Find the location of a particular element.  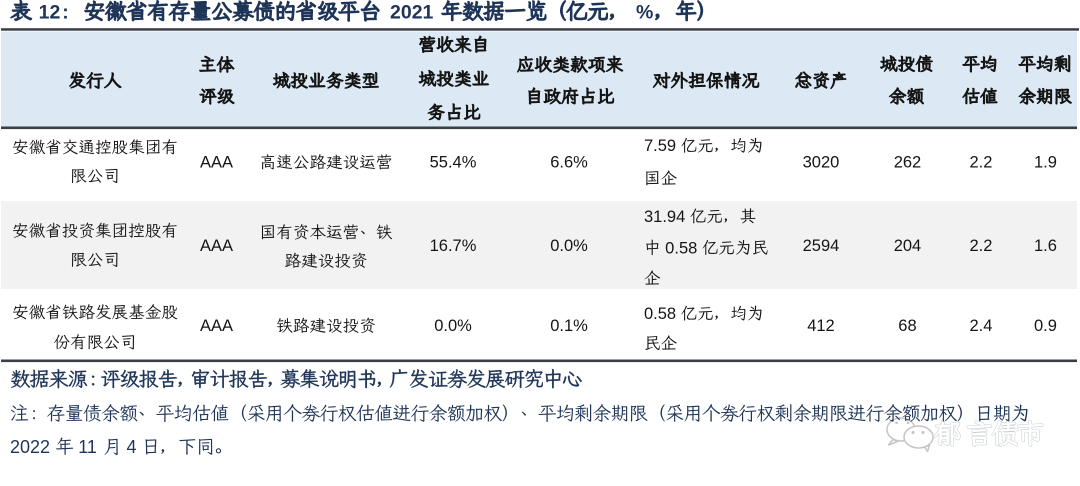

svg-text: 55.4% is located at coordinates (453, 163).